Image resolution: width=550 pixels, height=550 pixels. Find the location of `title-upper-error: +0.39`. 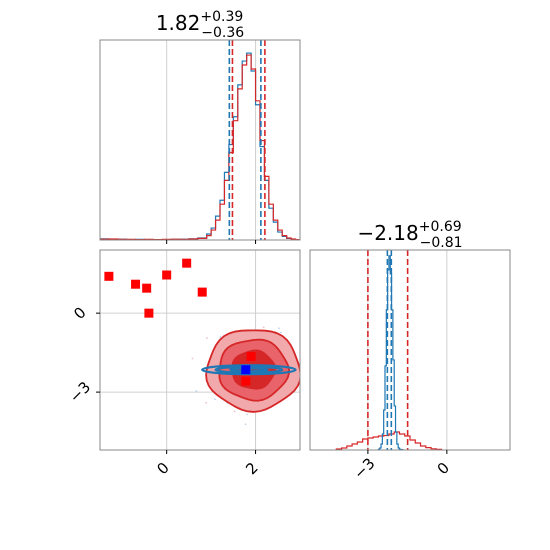

title-upper-error: +0.39 is located at coordinates (221, 17).